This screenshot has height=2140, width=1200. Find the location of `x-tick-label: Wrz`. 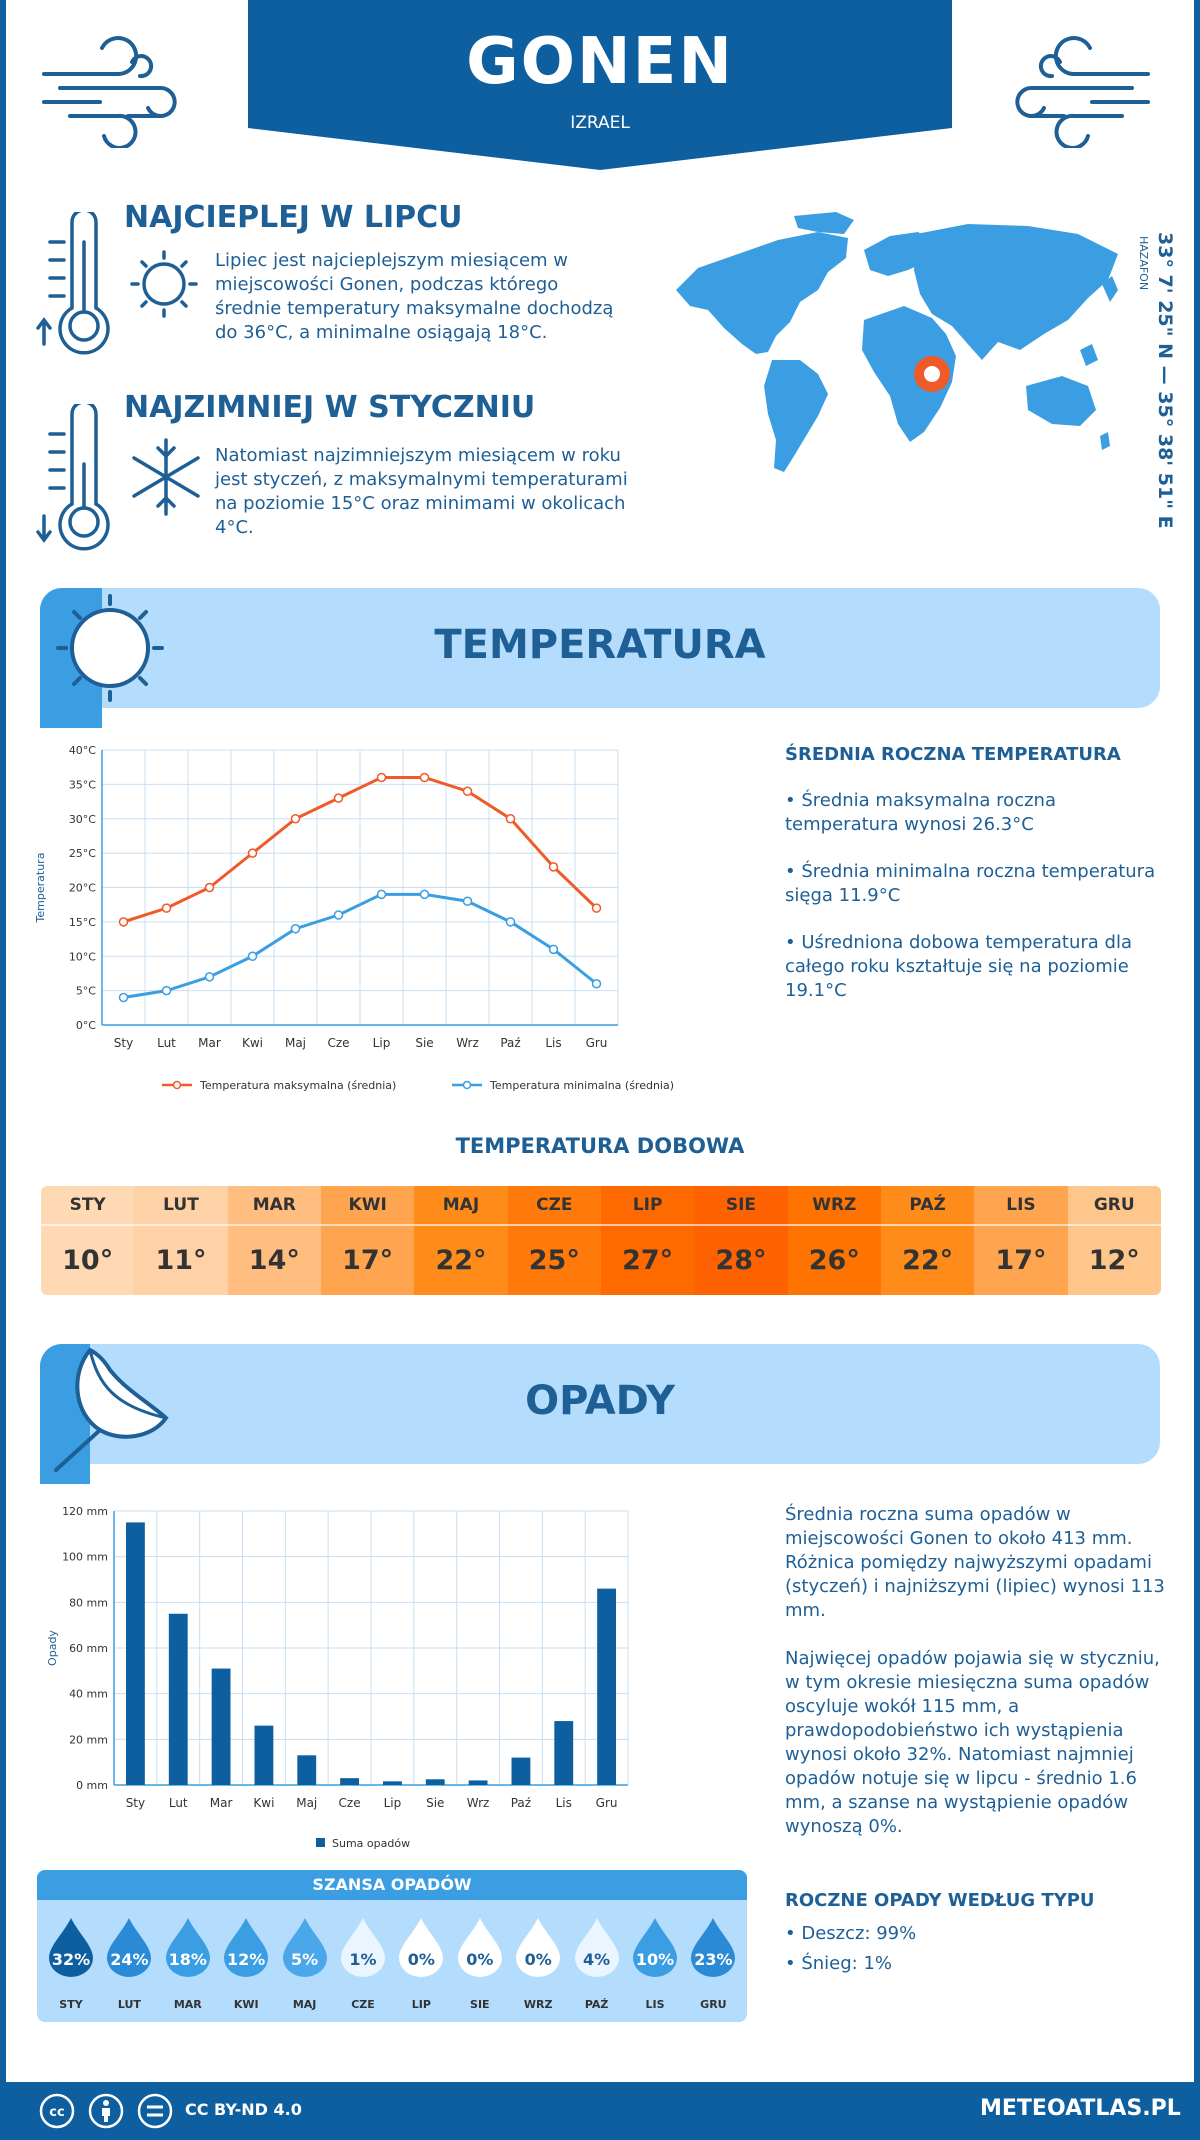

x-tick-label: Wrz is located at coordinates (478, 1803).